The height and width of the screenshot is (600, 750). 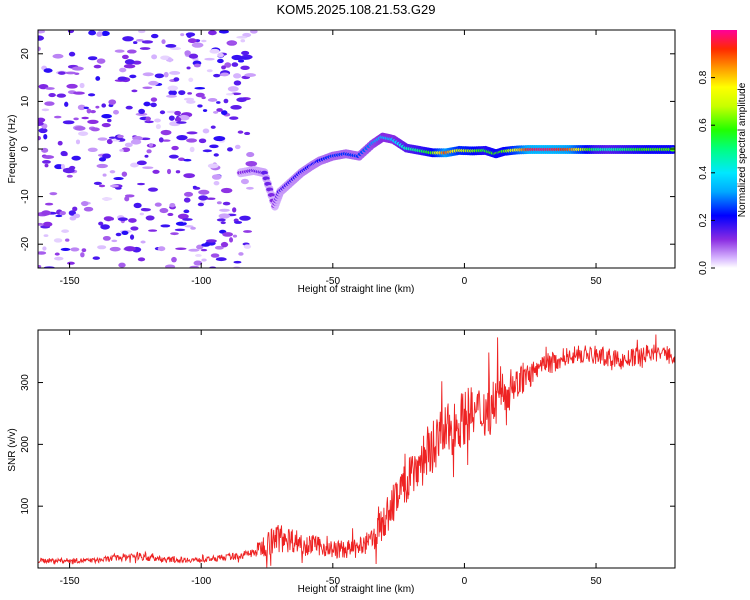 What do you see at coordinates (25, 444) in the screenshot?
I see `y-tick-label: 200` at bounding box center [25, 444].